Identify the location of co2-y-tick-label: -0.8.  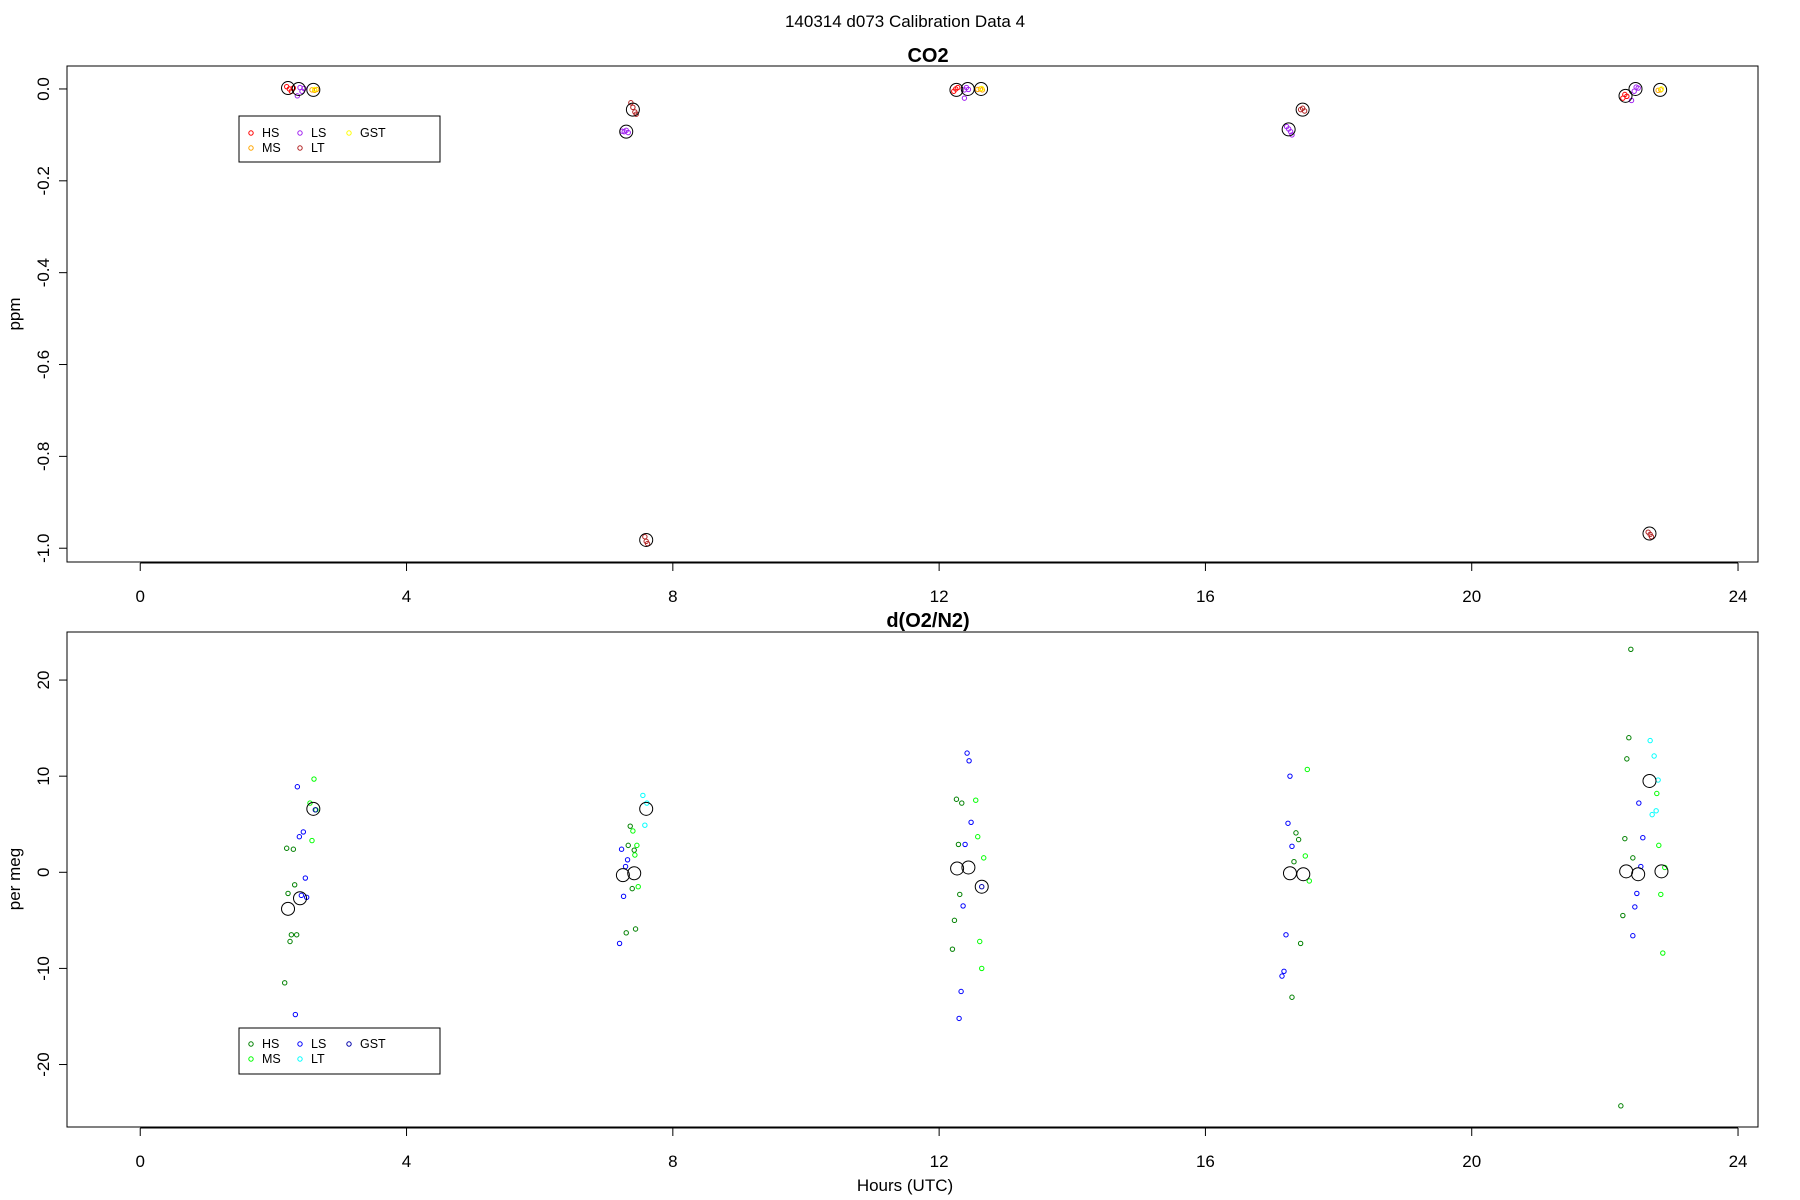
(43, 456).